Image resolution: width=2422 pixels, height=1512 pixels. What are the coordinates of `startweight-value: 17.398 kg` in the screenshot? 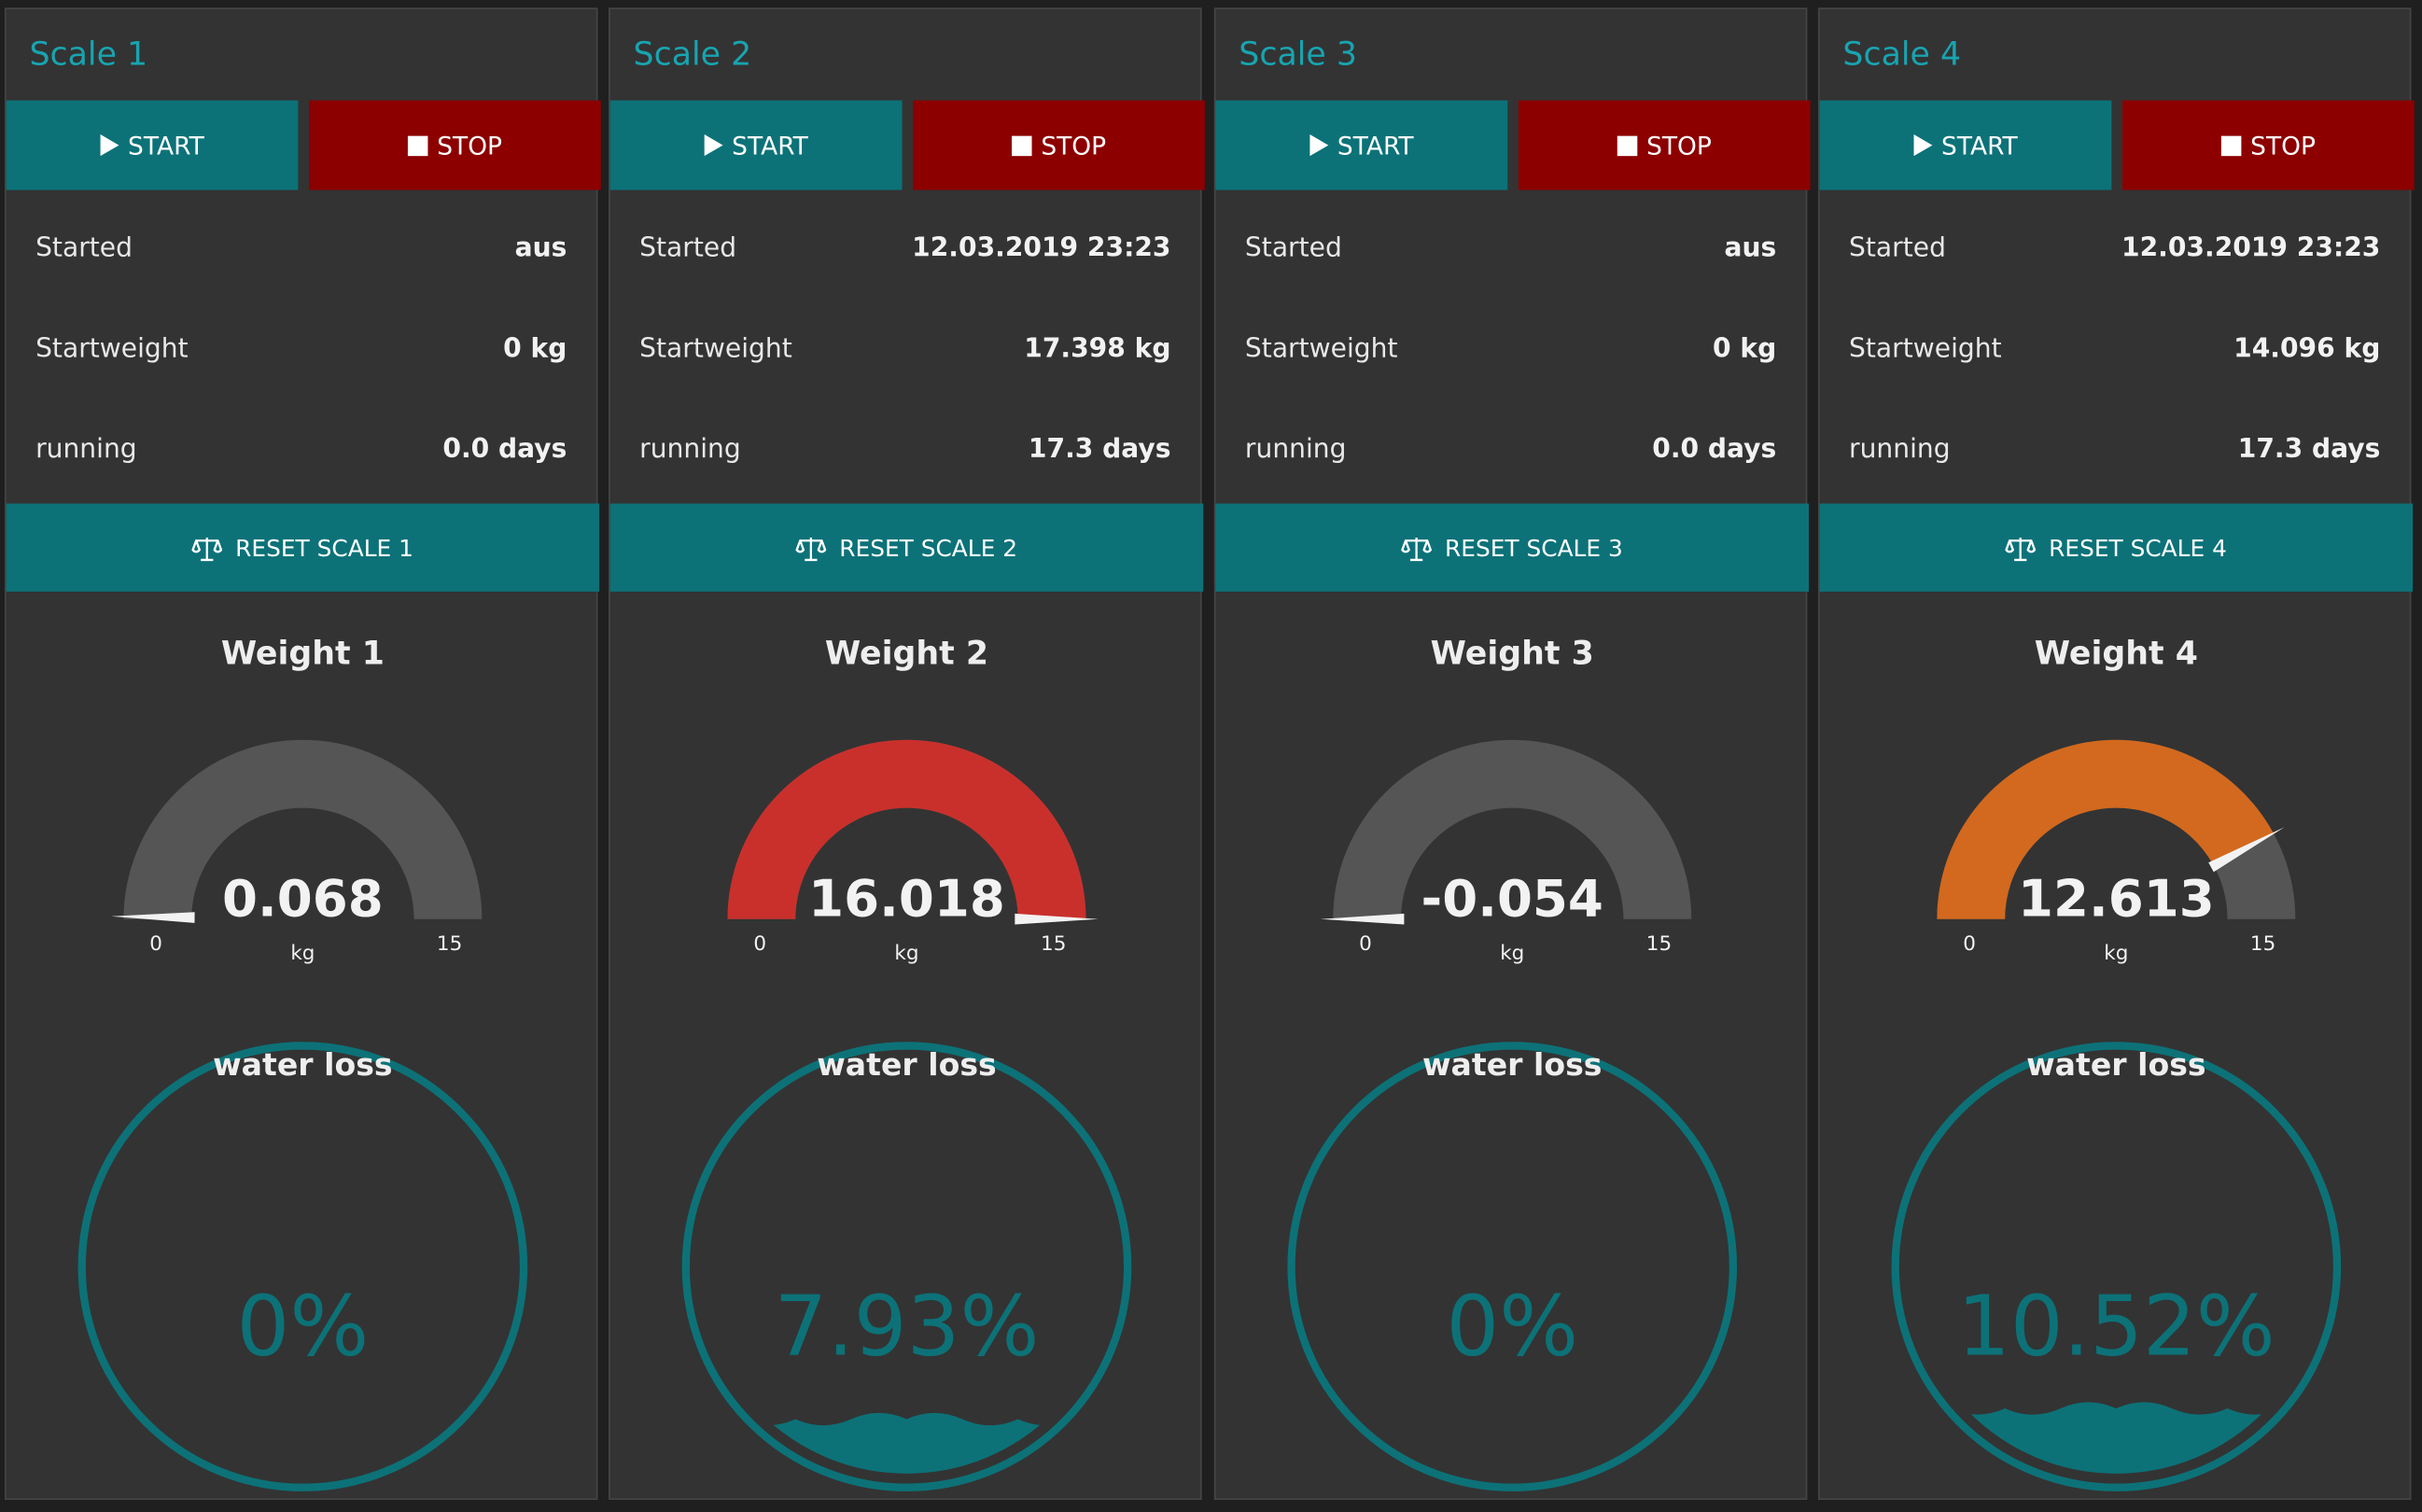 It's located at (1097, 349).